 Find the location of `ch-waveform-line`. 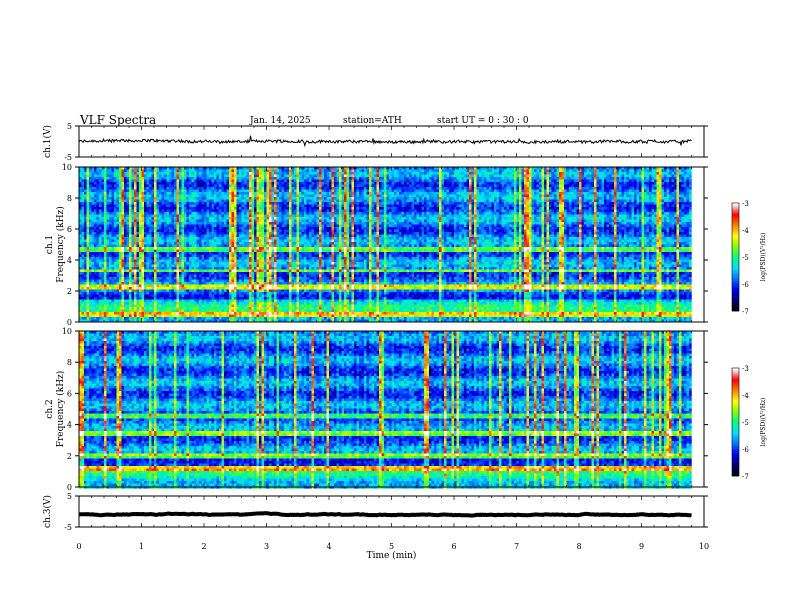

ch-waveform-line is located at coordinates (385, 141).